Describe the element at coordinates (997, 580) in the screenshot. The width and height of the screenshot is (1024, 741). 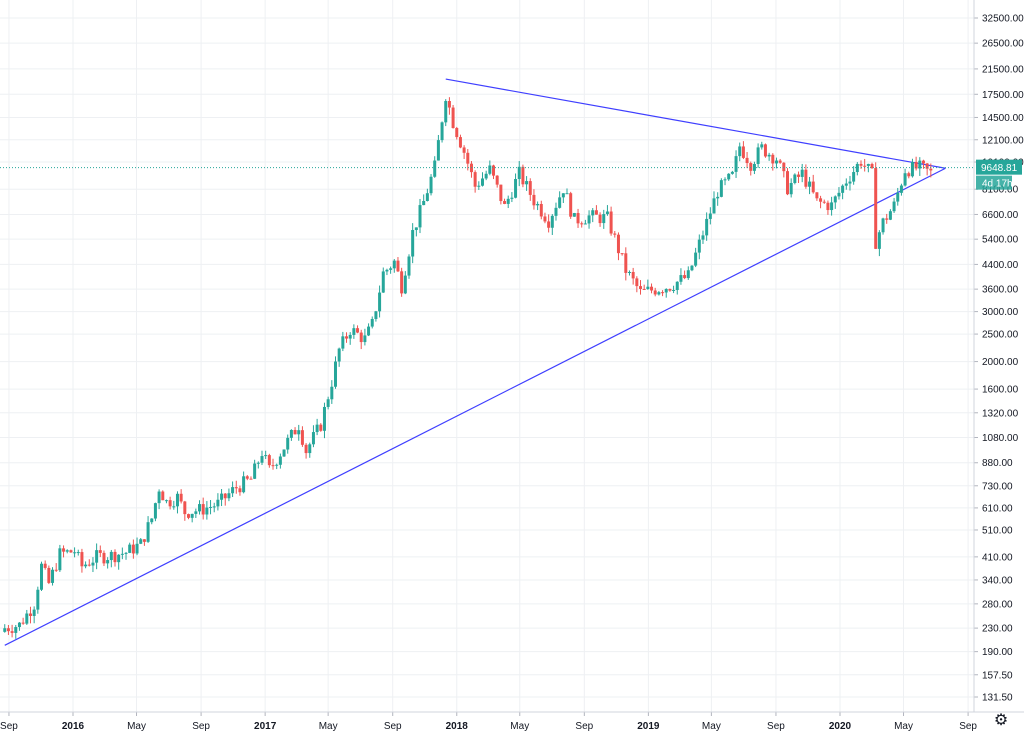
I see `price-tick-label: 340.00` at that location.